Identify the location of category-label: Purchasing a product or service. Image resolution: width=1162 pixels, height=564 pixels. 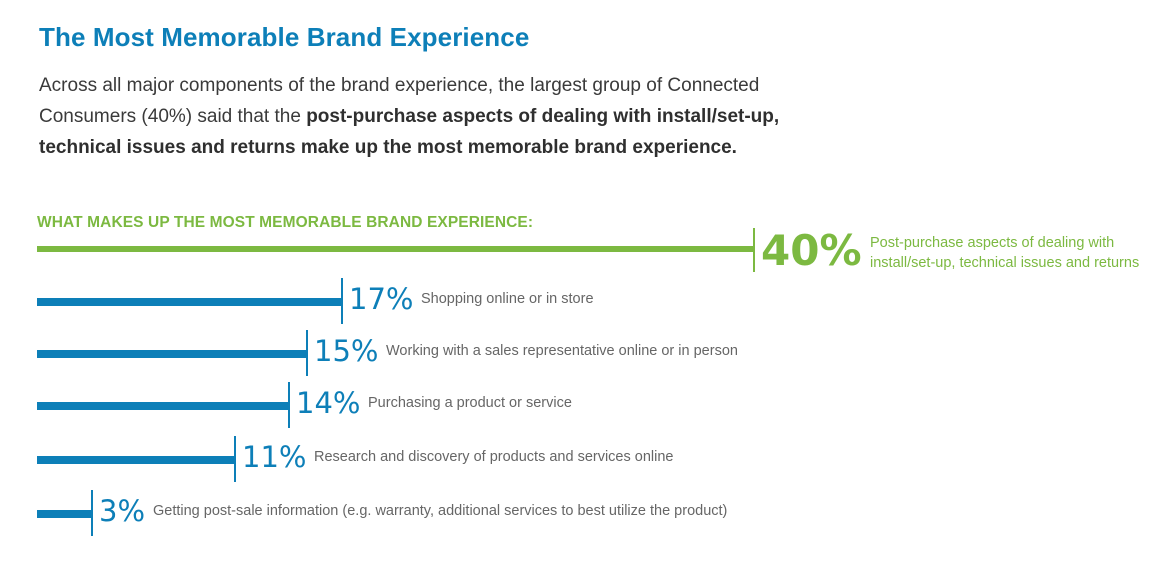
(470, 403).